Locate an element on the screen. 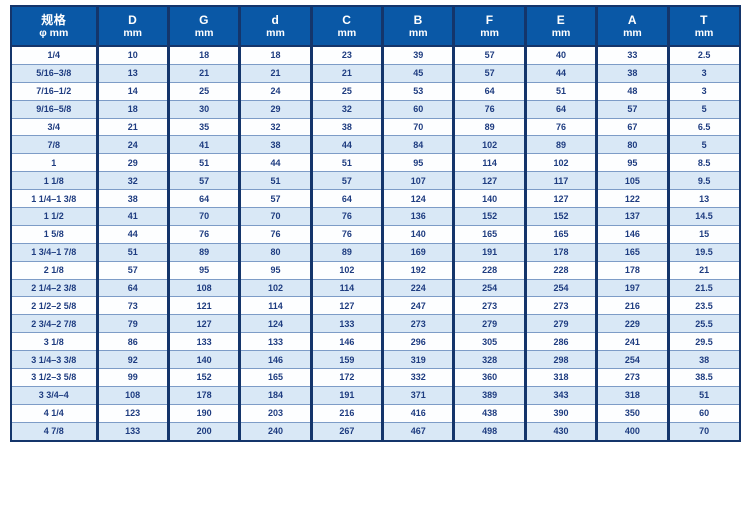 This screenshot has width=750, height=525. table-row: 7/8 24 41 38 44 84 102 89 80 5 is located at coordinates (375, 145).